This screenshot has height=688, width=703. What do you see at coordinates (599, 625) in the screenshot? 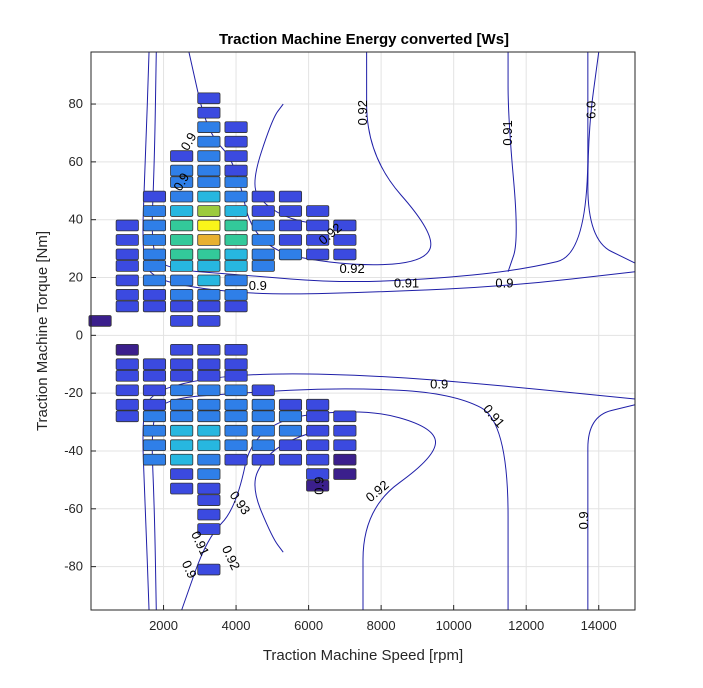
I see `x-tick-label: 14000` at bounding box center [599, 625].